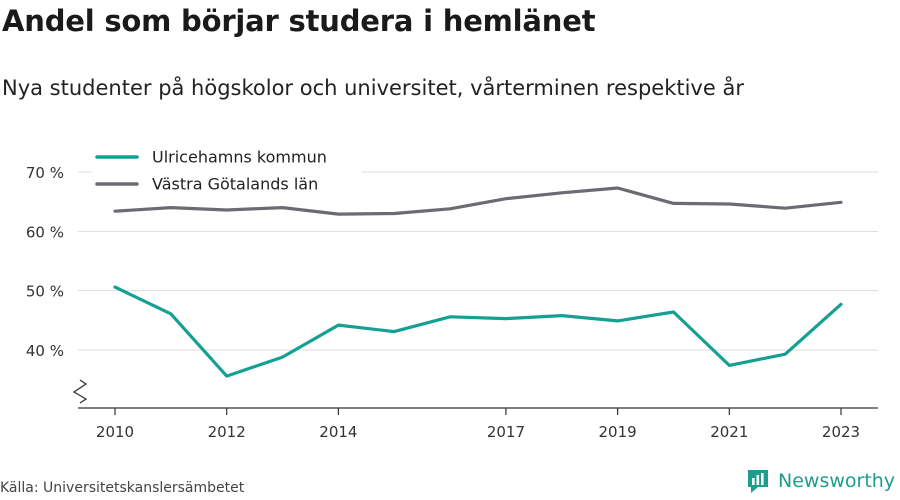  Describe the element at coordinates (122, 488) in the screenshot. I see `source-note: Källa: Universitetskanslersämbetet` at that location.